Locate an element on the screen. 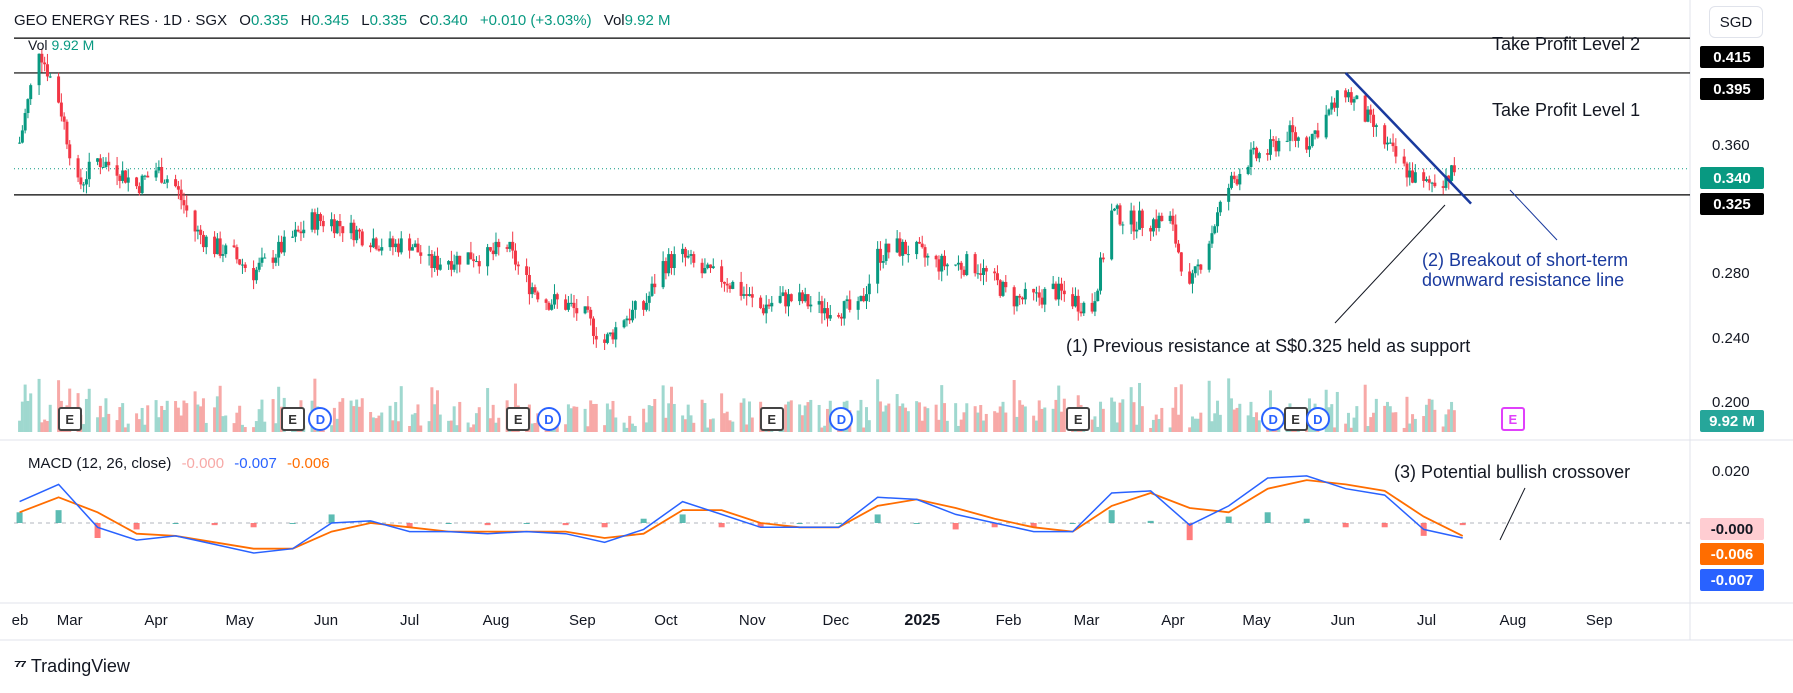  macd-line-value: -0.007 is located at coordinates (255, 463).